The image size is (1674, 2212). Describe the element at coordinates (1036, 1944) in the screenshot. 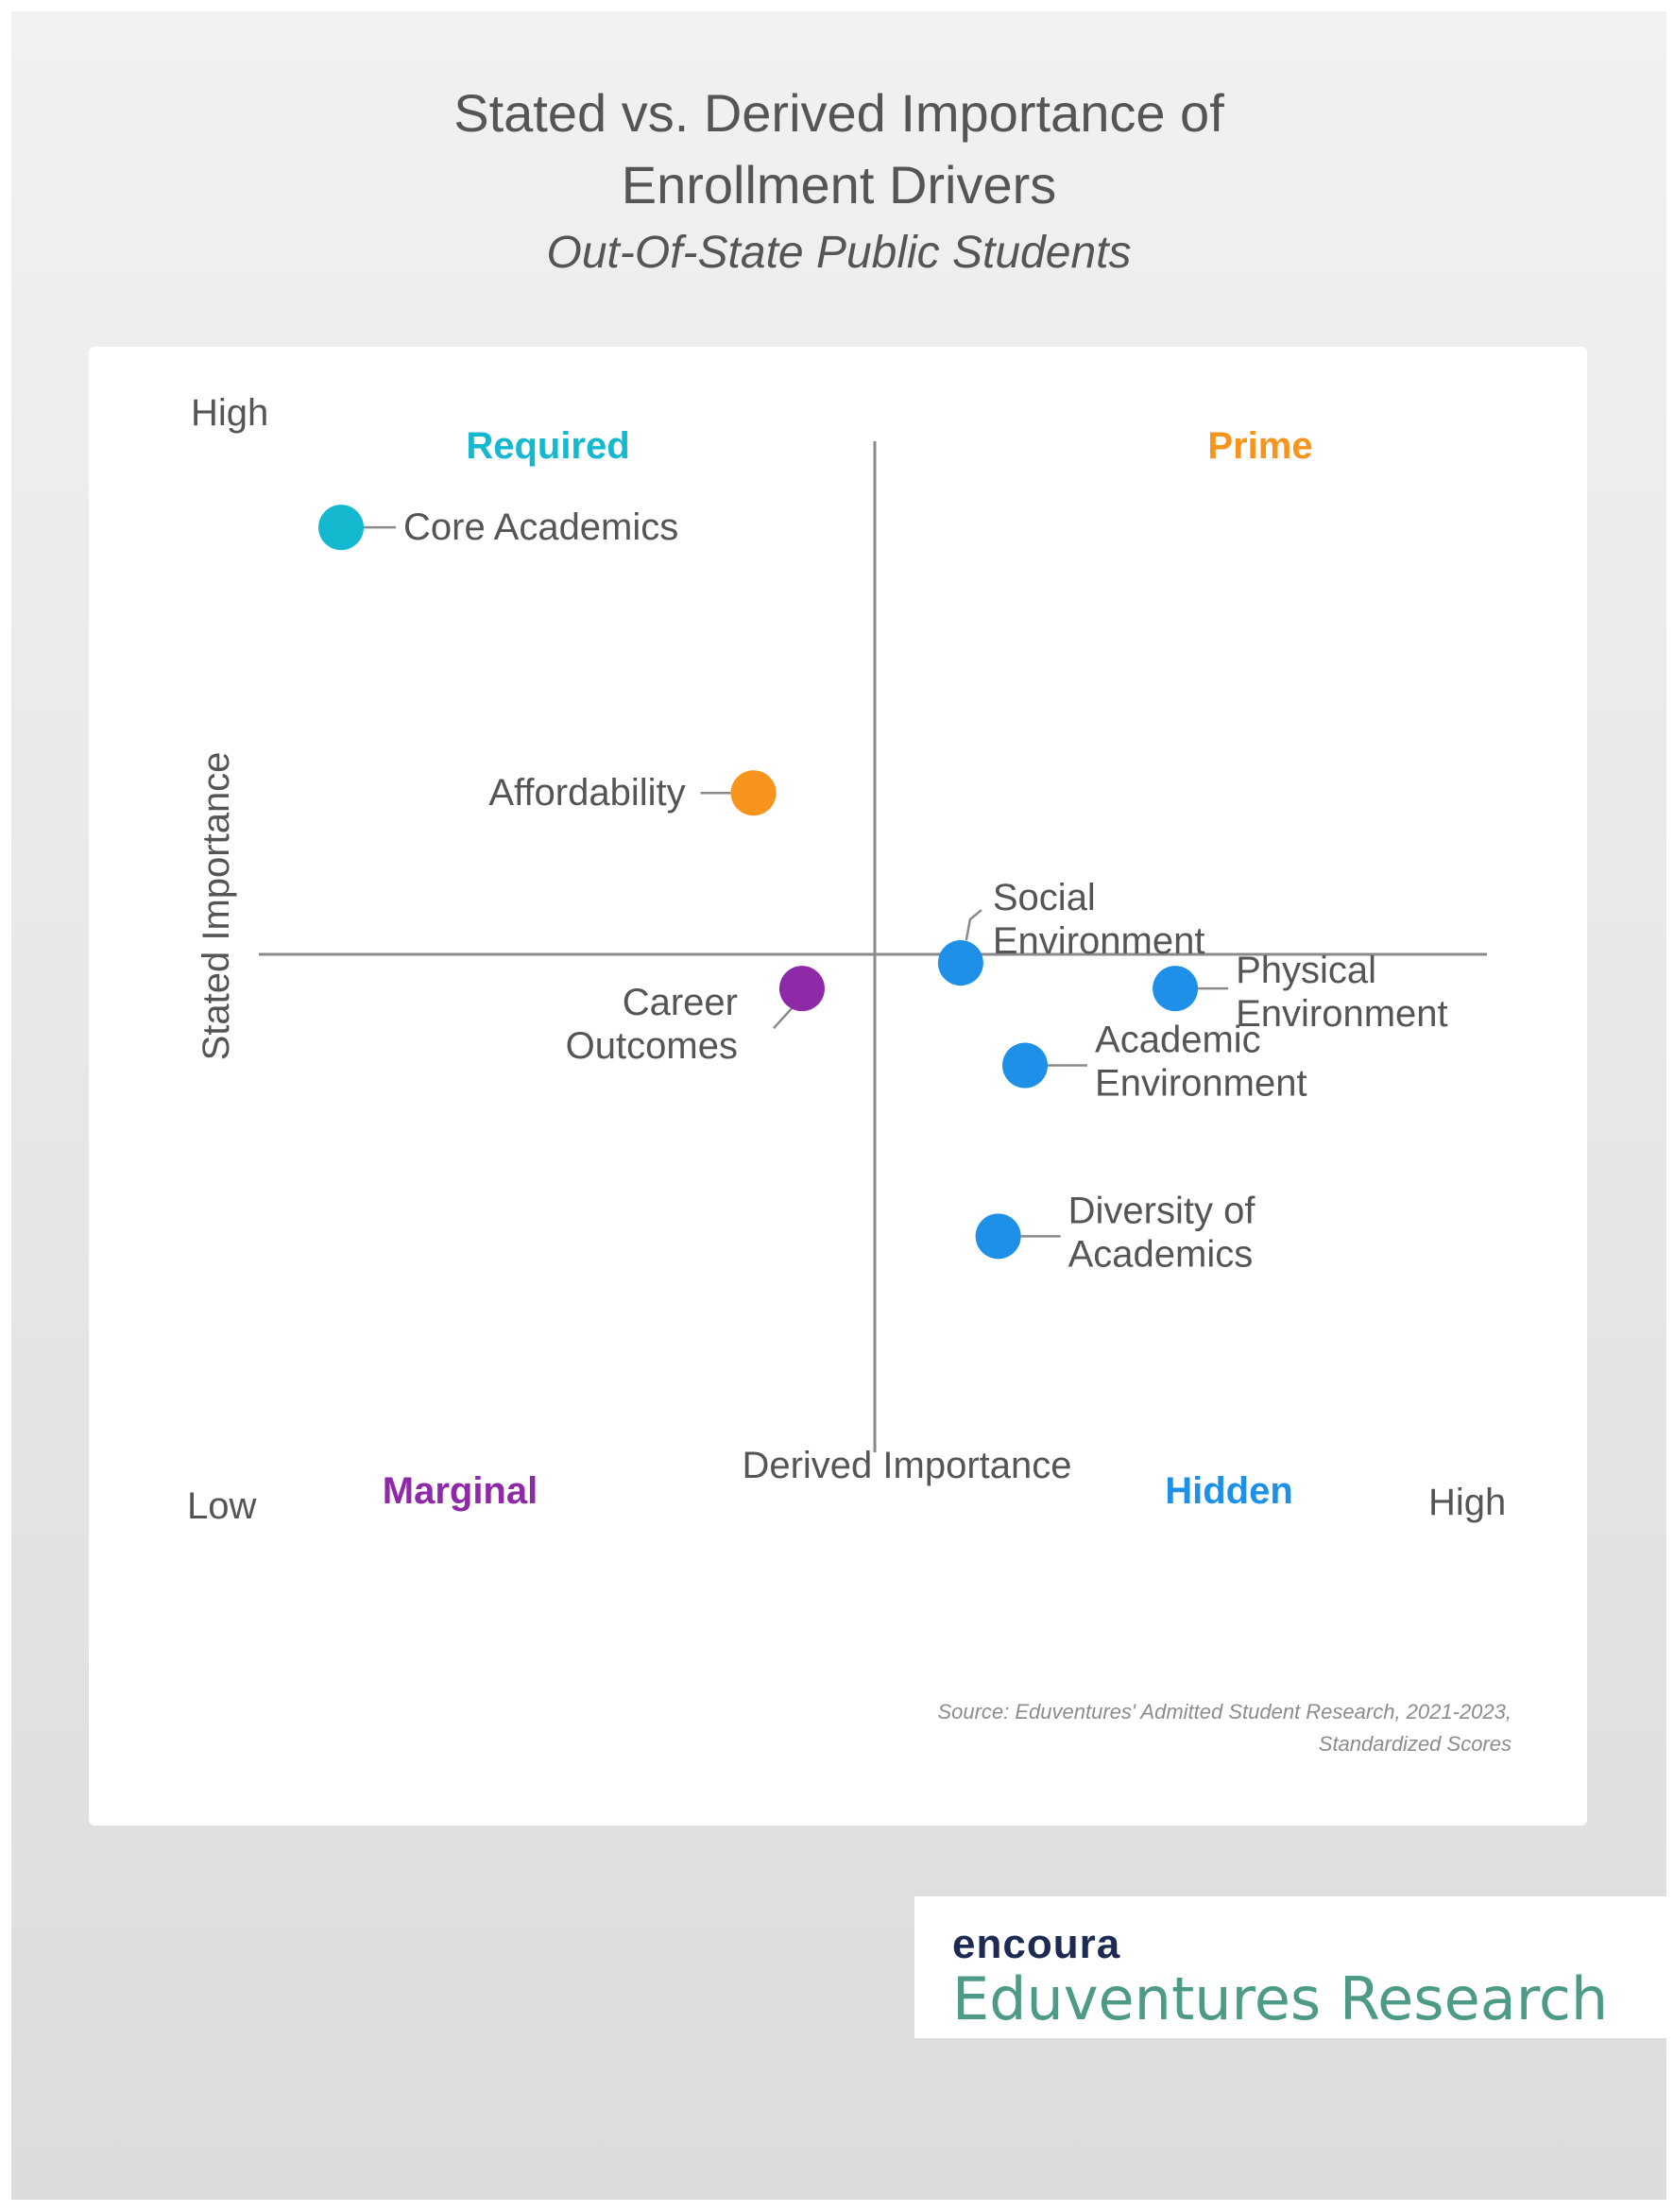

I see `encoura-wordmark: encoura` at that location.